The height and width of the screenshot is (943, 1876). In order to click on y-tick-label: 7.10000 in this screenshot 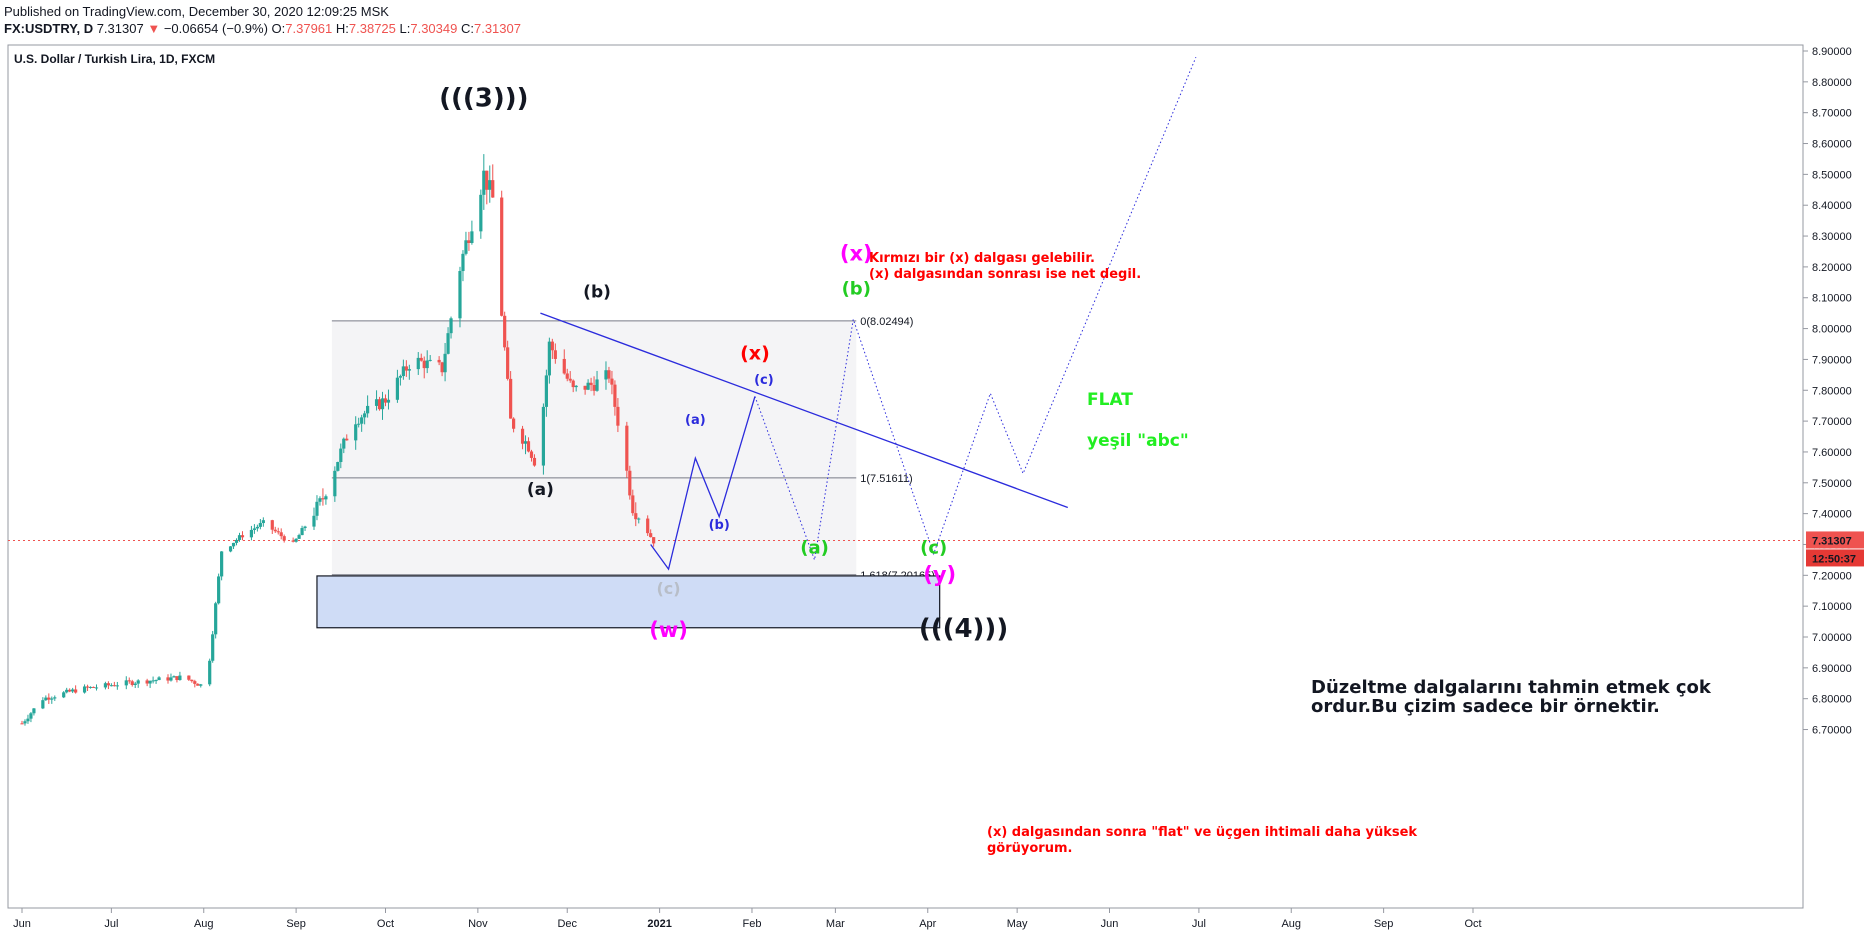, I will do `click(1832, 607)`.